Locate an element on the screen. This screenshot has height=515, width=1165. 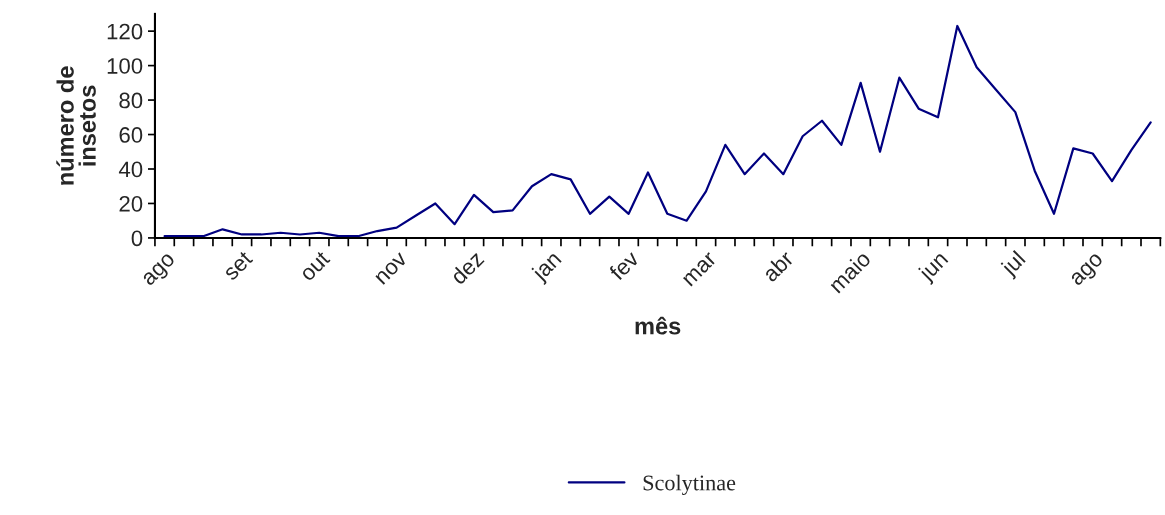
x-tick-label: nov is located at coordinates (392, 268).